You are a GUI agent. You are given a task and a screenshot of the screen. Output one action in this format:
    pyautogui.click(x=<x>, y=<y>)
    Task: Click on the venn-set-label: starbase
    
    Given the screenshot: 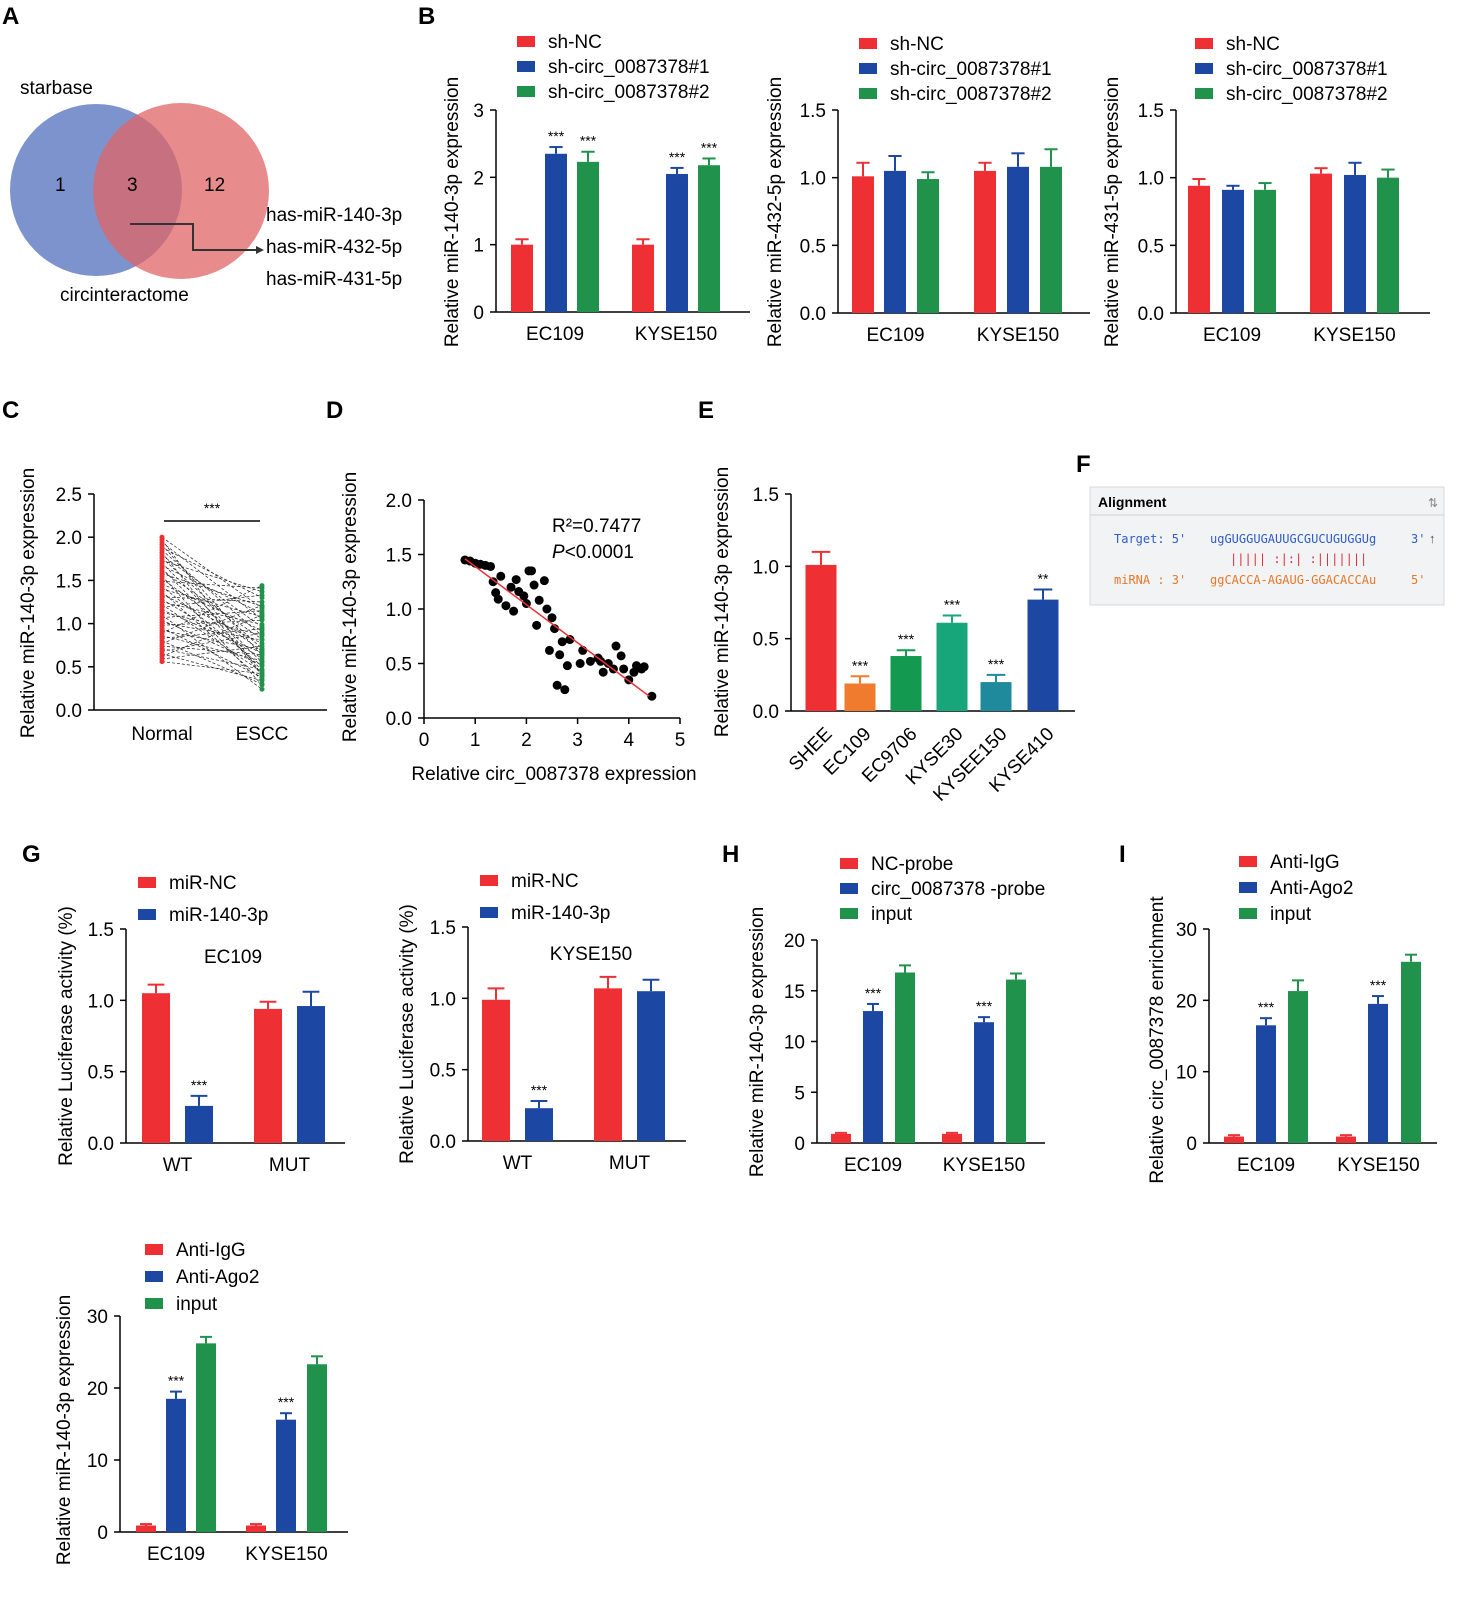 What is the action you would take?
    pyautogui.click(x=56, y=88)
    